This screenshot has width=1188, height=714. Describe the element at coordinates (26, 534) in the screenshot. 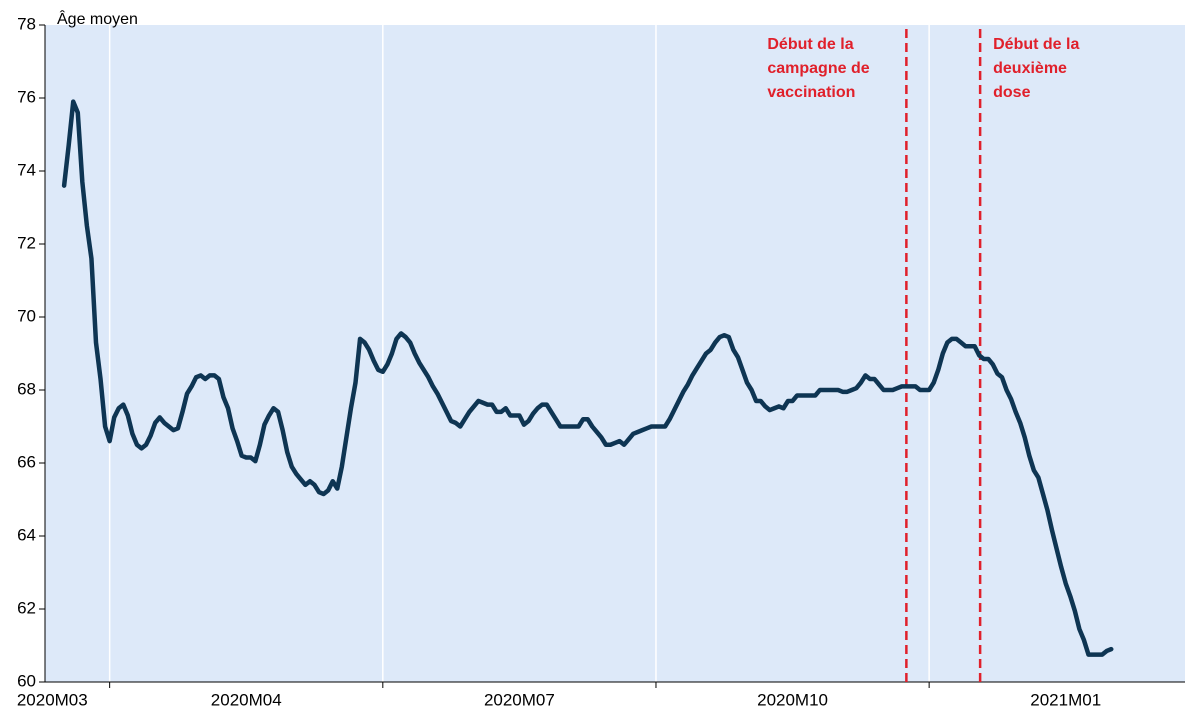

I see `y-tick-label: 64` at that location.